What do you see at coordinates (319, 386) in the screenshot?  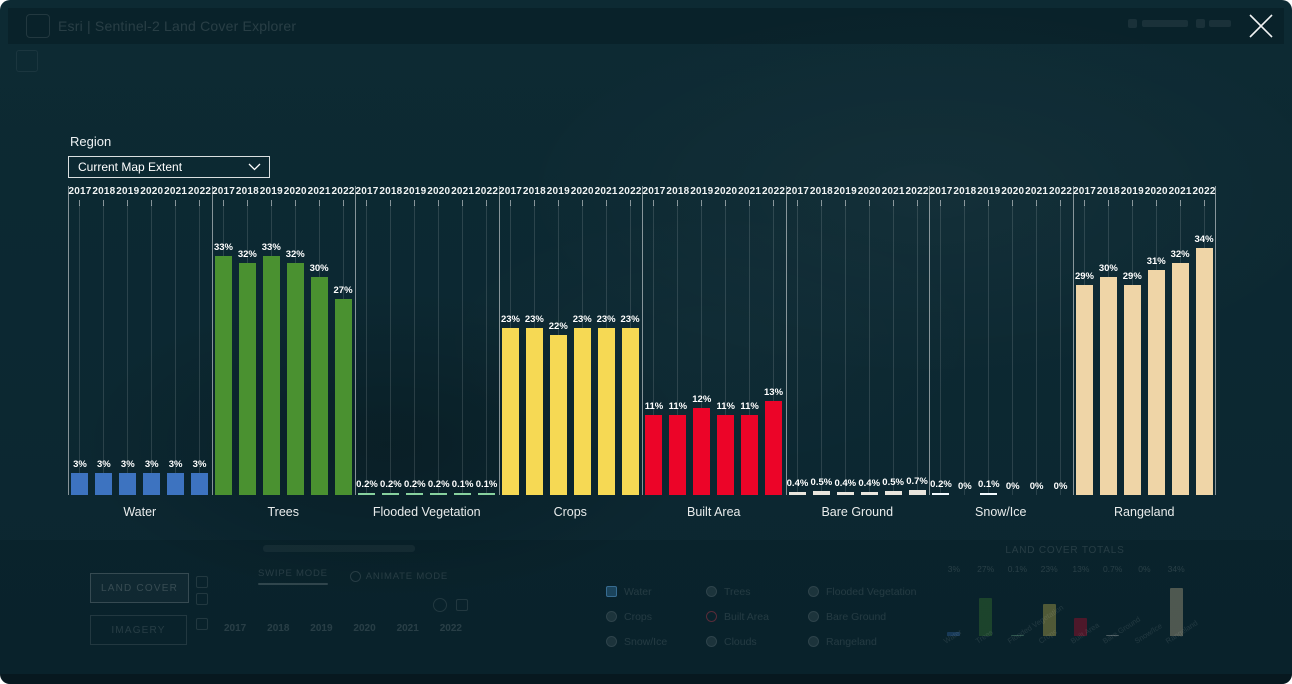 I see `bar-trees-2021` at bounding box center [319, 386].